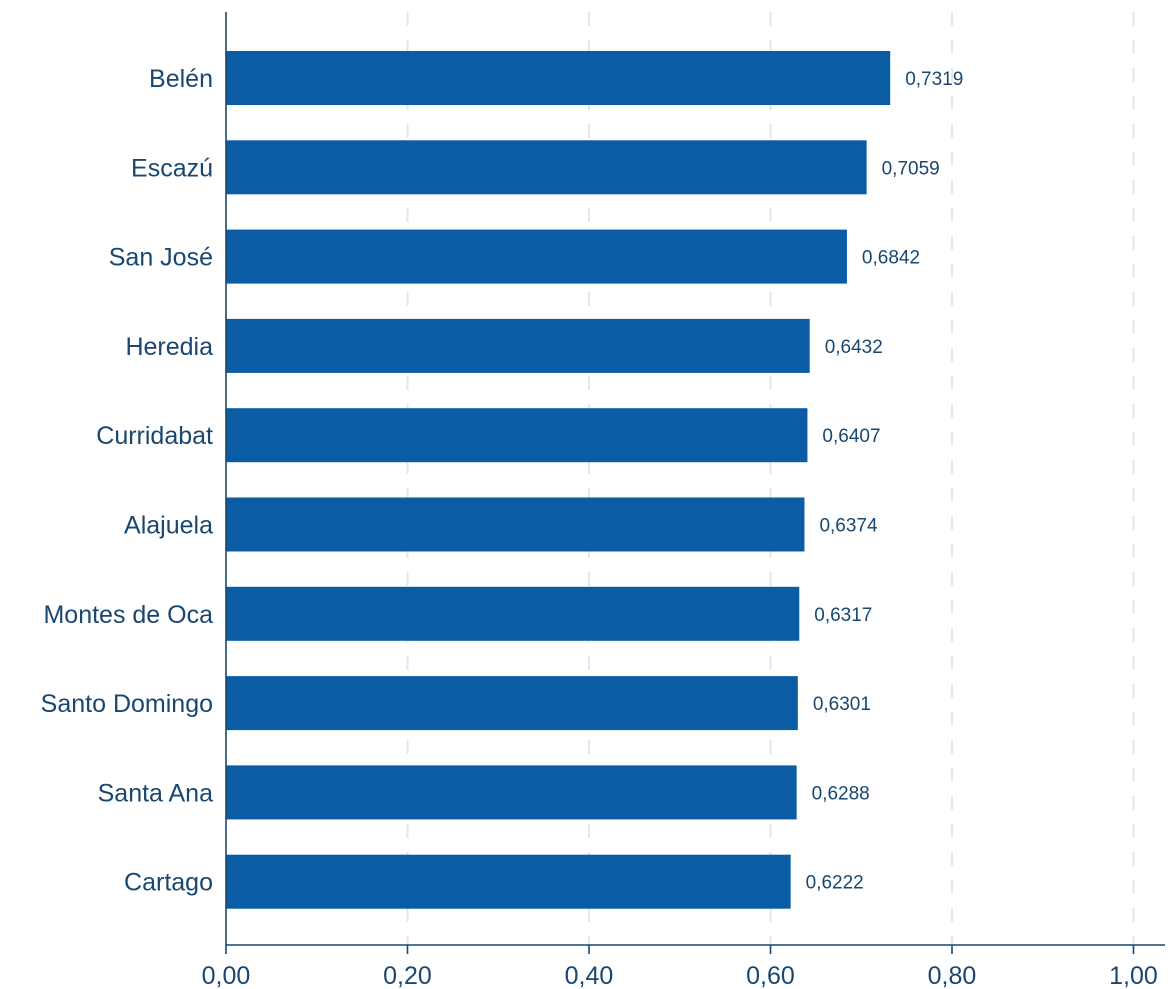 The image size is (1171, 989). I want to click on value-label-7: 0,6301, so click(842, 704).